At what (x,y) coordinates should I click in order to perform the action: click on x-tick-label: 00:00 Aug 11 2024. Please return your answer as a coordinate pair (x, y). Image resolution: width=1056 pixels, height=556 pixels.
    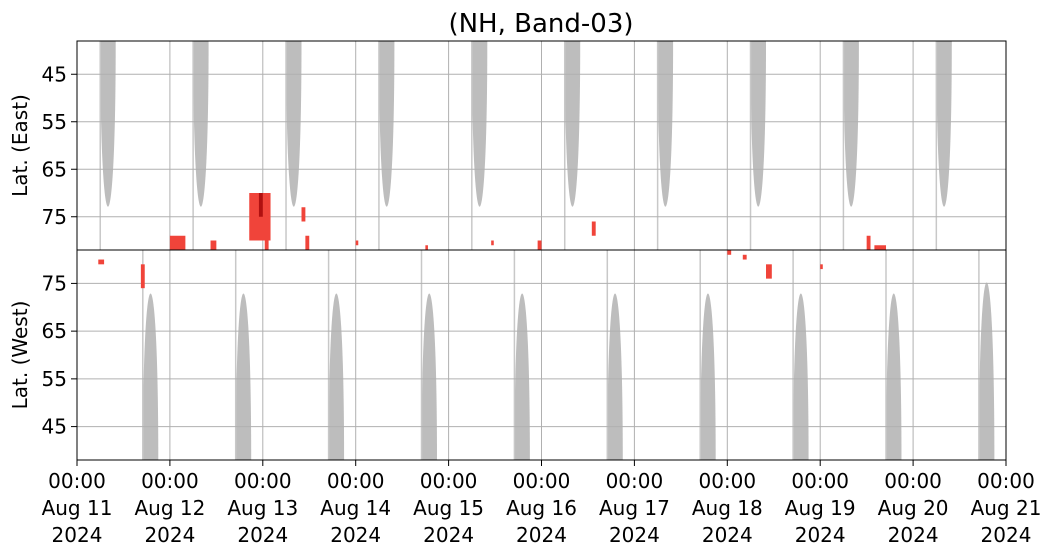
    Looking at the image, I should click on (77, 508).